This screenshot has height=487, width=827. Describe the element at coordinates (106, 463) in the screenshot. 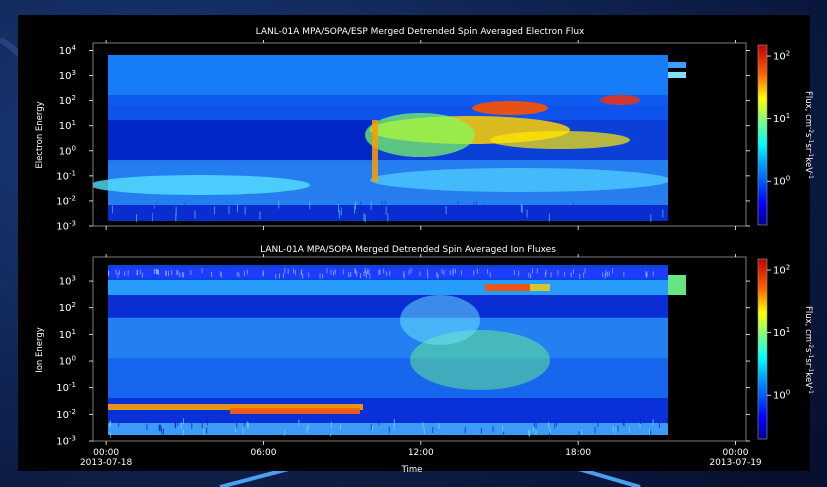

I see `x-tick-date: 2013-07-18` at that location.